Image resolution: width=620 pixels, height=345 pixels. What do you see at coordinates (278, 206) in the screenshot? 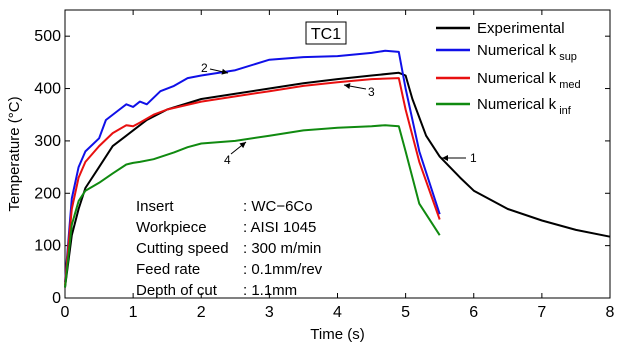
I see `info-value: : WC−6Co` at bounding box center [278, 206].